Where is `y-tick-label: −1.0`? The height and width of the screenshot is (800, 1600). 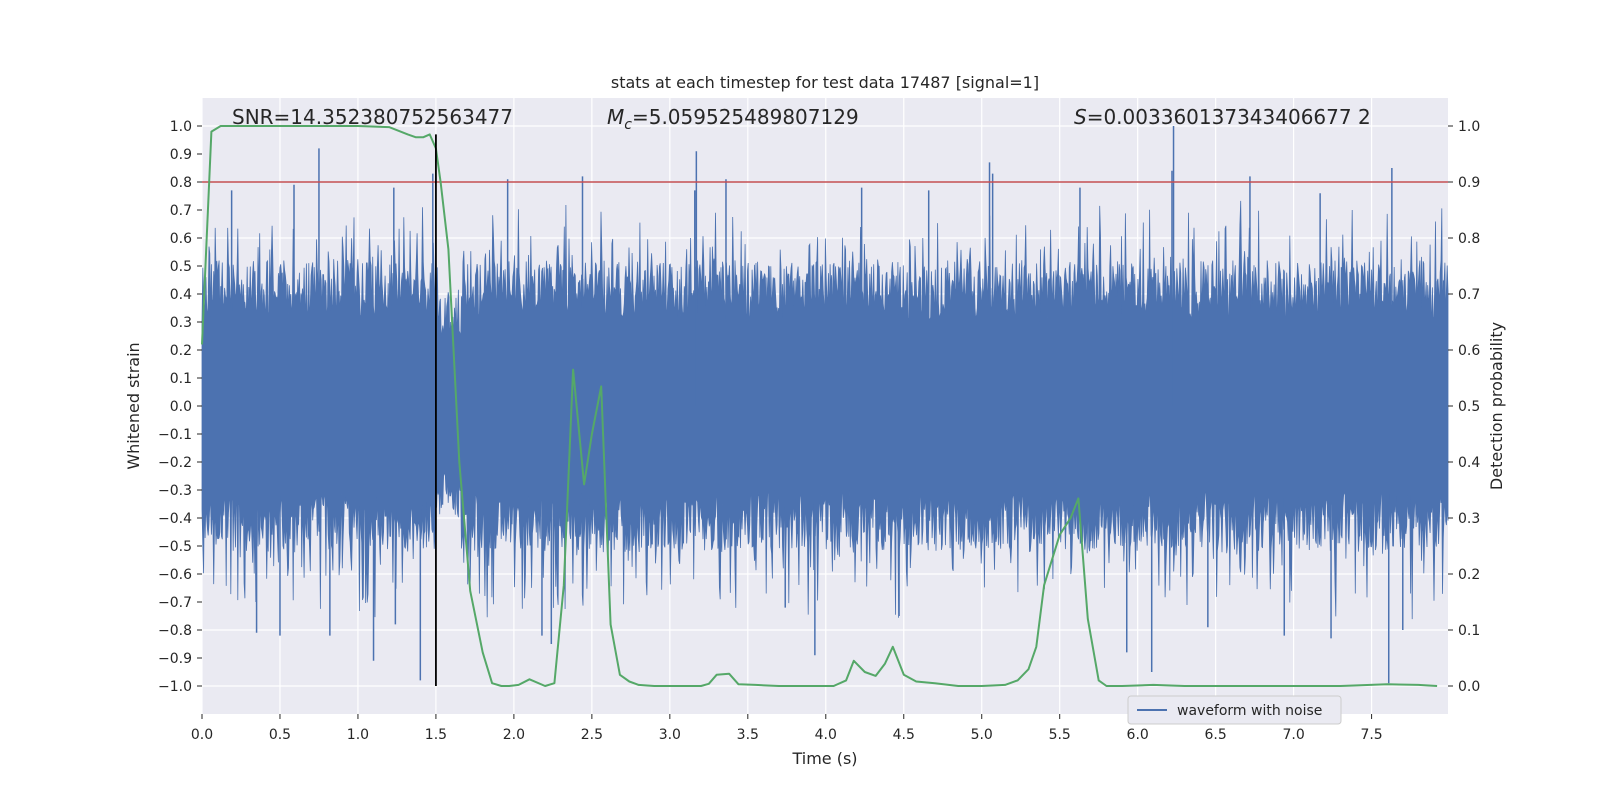
y-tick-label: −1.0 is located at coordinates (175, 687).